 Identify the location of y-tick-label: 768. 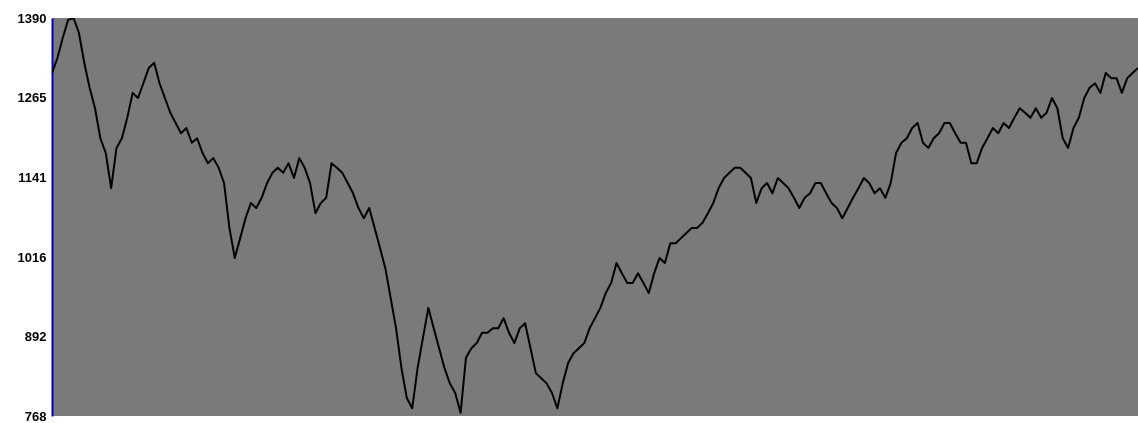
(35, 415).